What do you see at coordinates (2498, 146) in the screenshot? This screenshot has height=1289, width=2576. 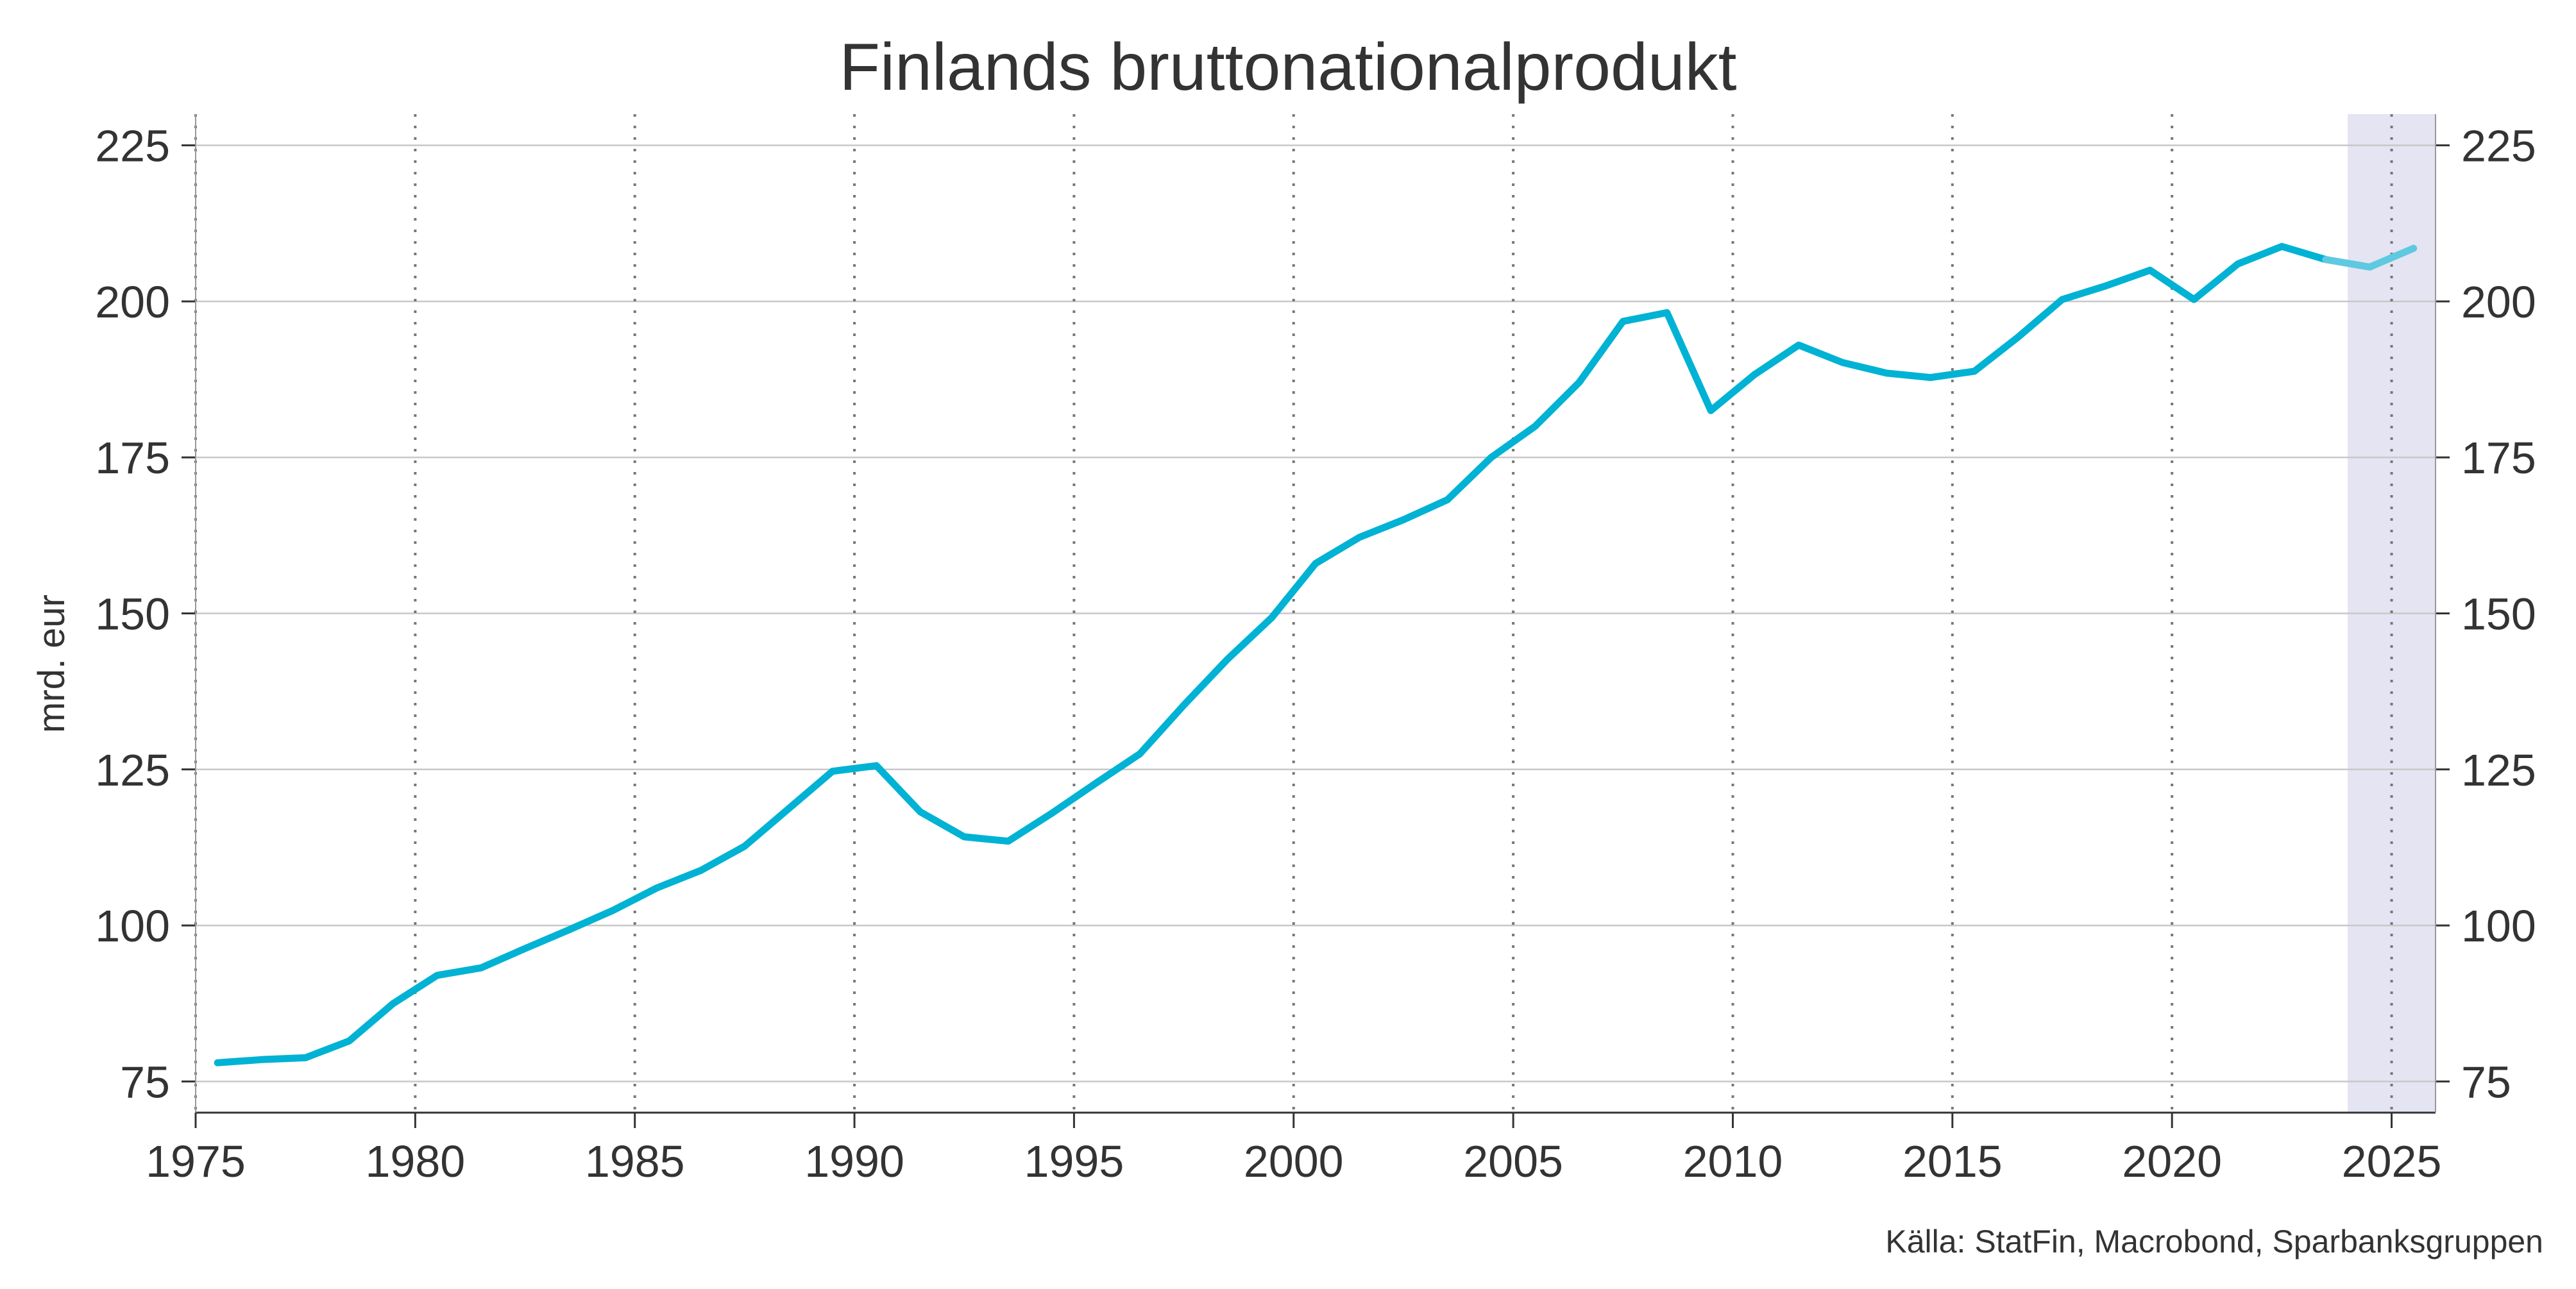 I see `y-tick-label-right-225: 225` at bounding box center [2498, 146].